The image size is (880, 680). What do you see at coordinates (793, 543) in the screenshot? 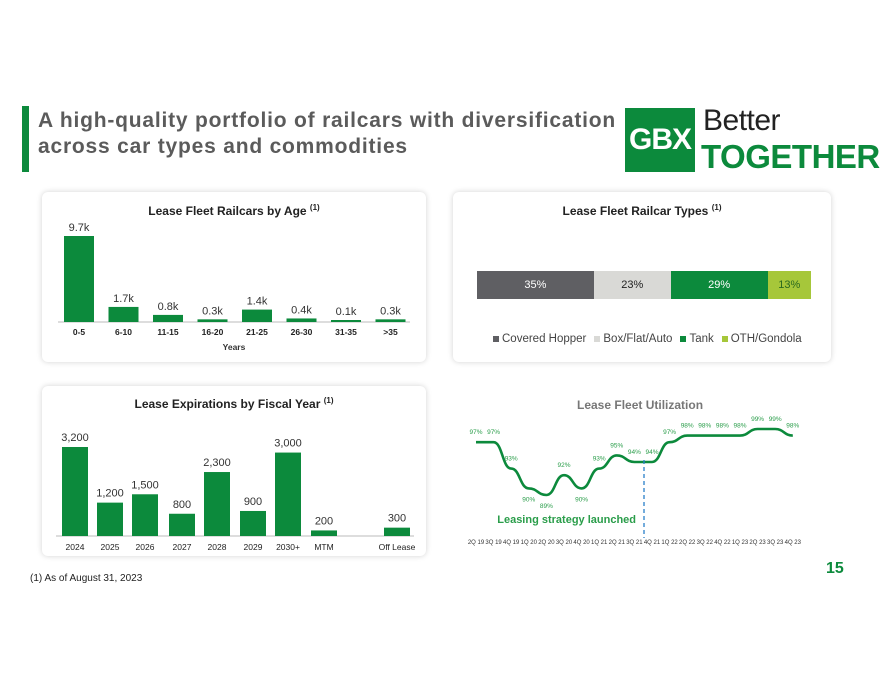
I see `utilization-tick-label: 4Q 23` at bounding box center [793, 543].